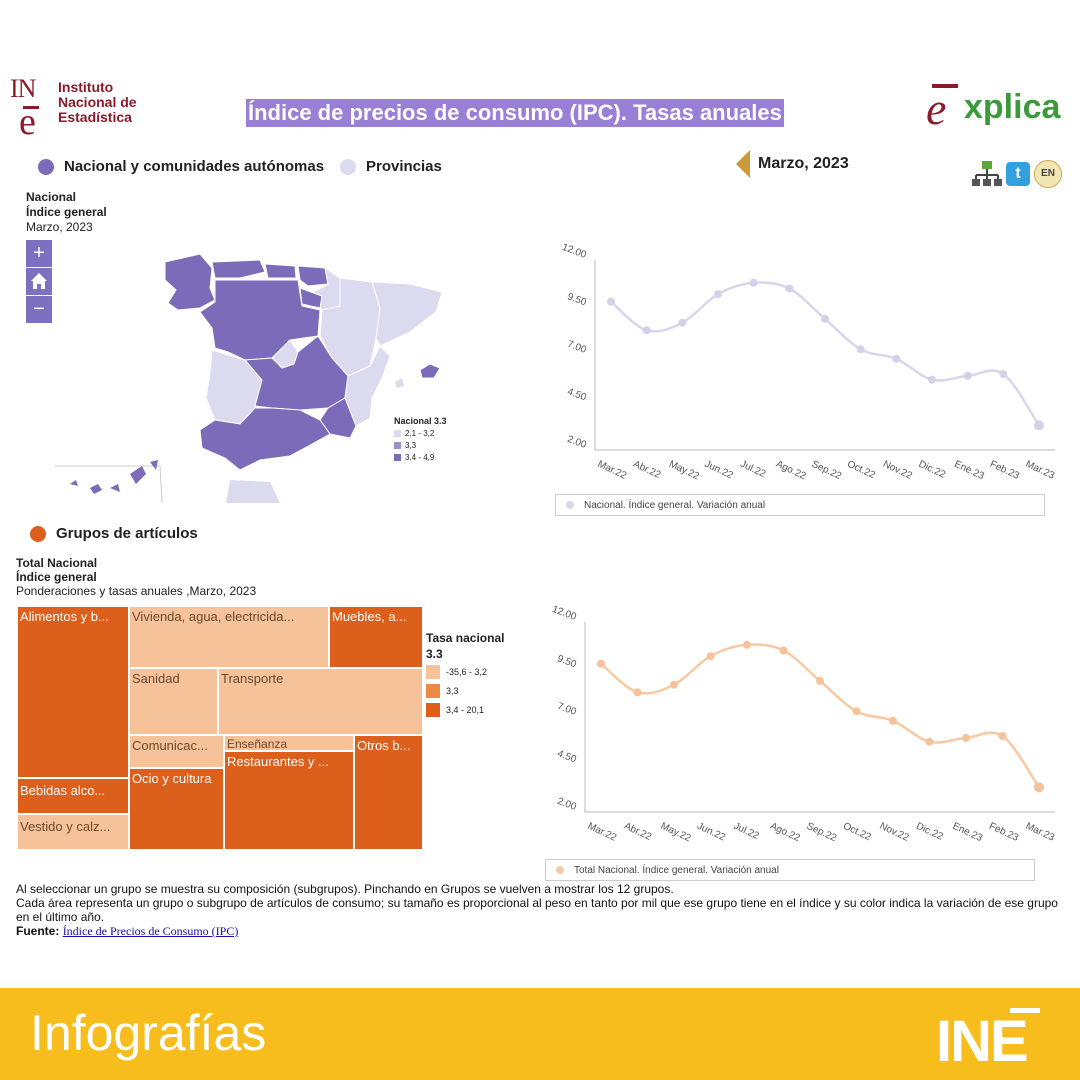 Image resolution: width=1080 pixels, height=1080 pixels. Describe the element at coordinates (190, 282) in the screenshot. I see `region-galicia` at that location.